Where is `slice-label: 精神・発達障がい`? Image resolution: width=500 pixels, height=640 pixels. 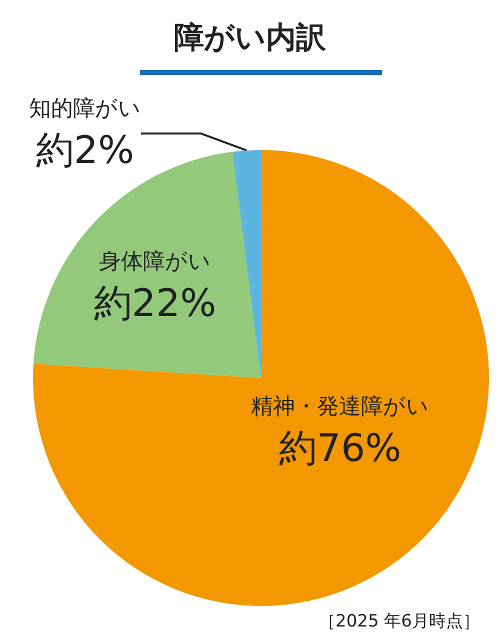
slice-label: 精神・発達障がい is located at coordinates (340, 407).